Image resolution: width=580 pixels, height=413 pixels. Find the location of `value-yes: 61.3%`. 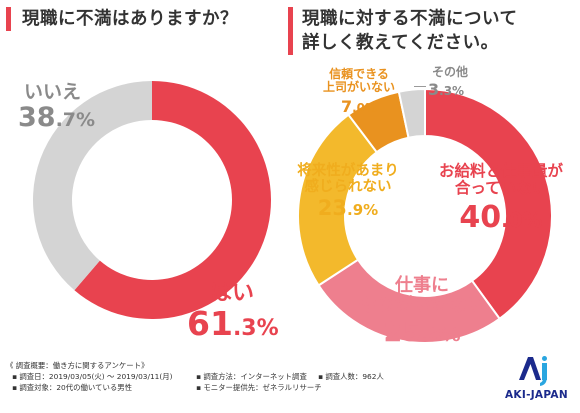

value-yes: 61.3% is located at coordinates (233, 323).